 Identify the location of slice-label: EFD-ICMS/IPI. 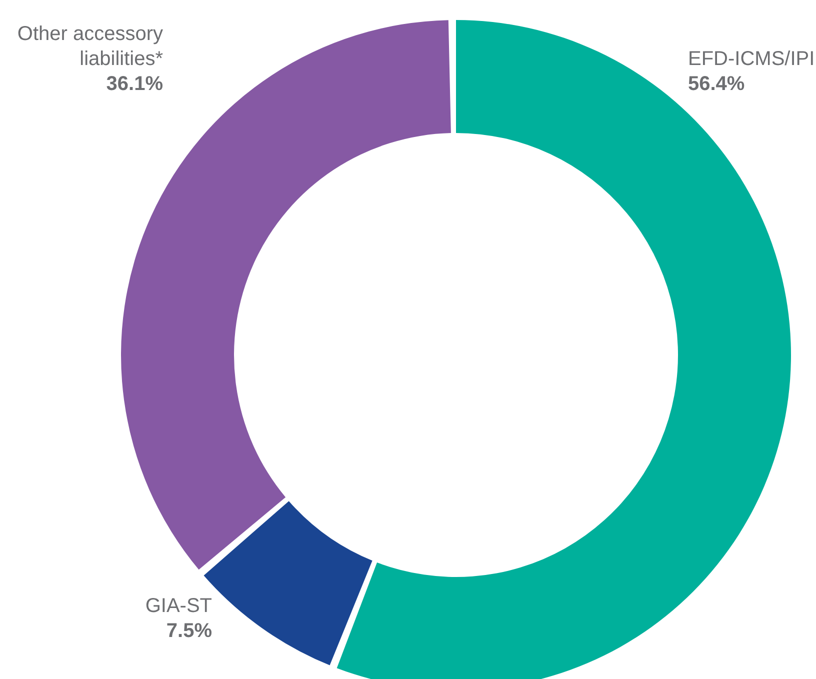
(751, 59).